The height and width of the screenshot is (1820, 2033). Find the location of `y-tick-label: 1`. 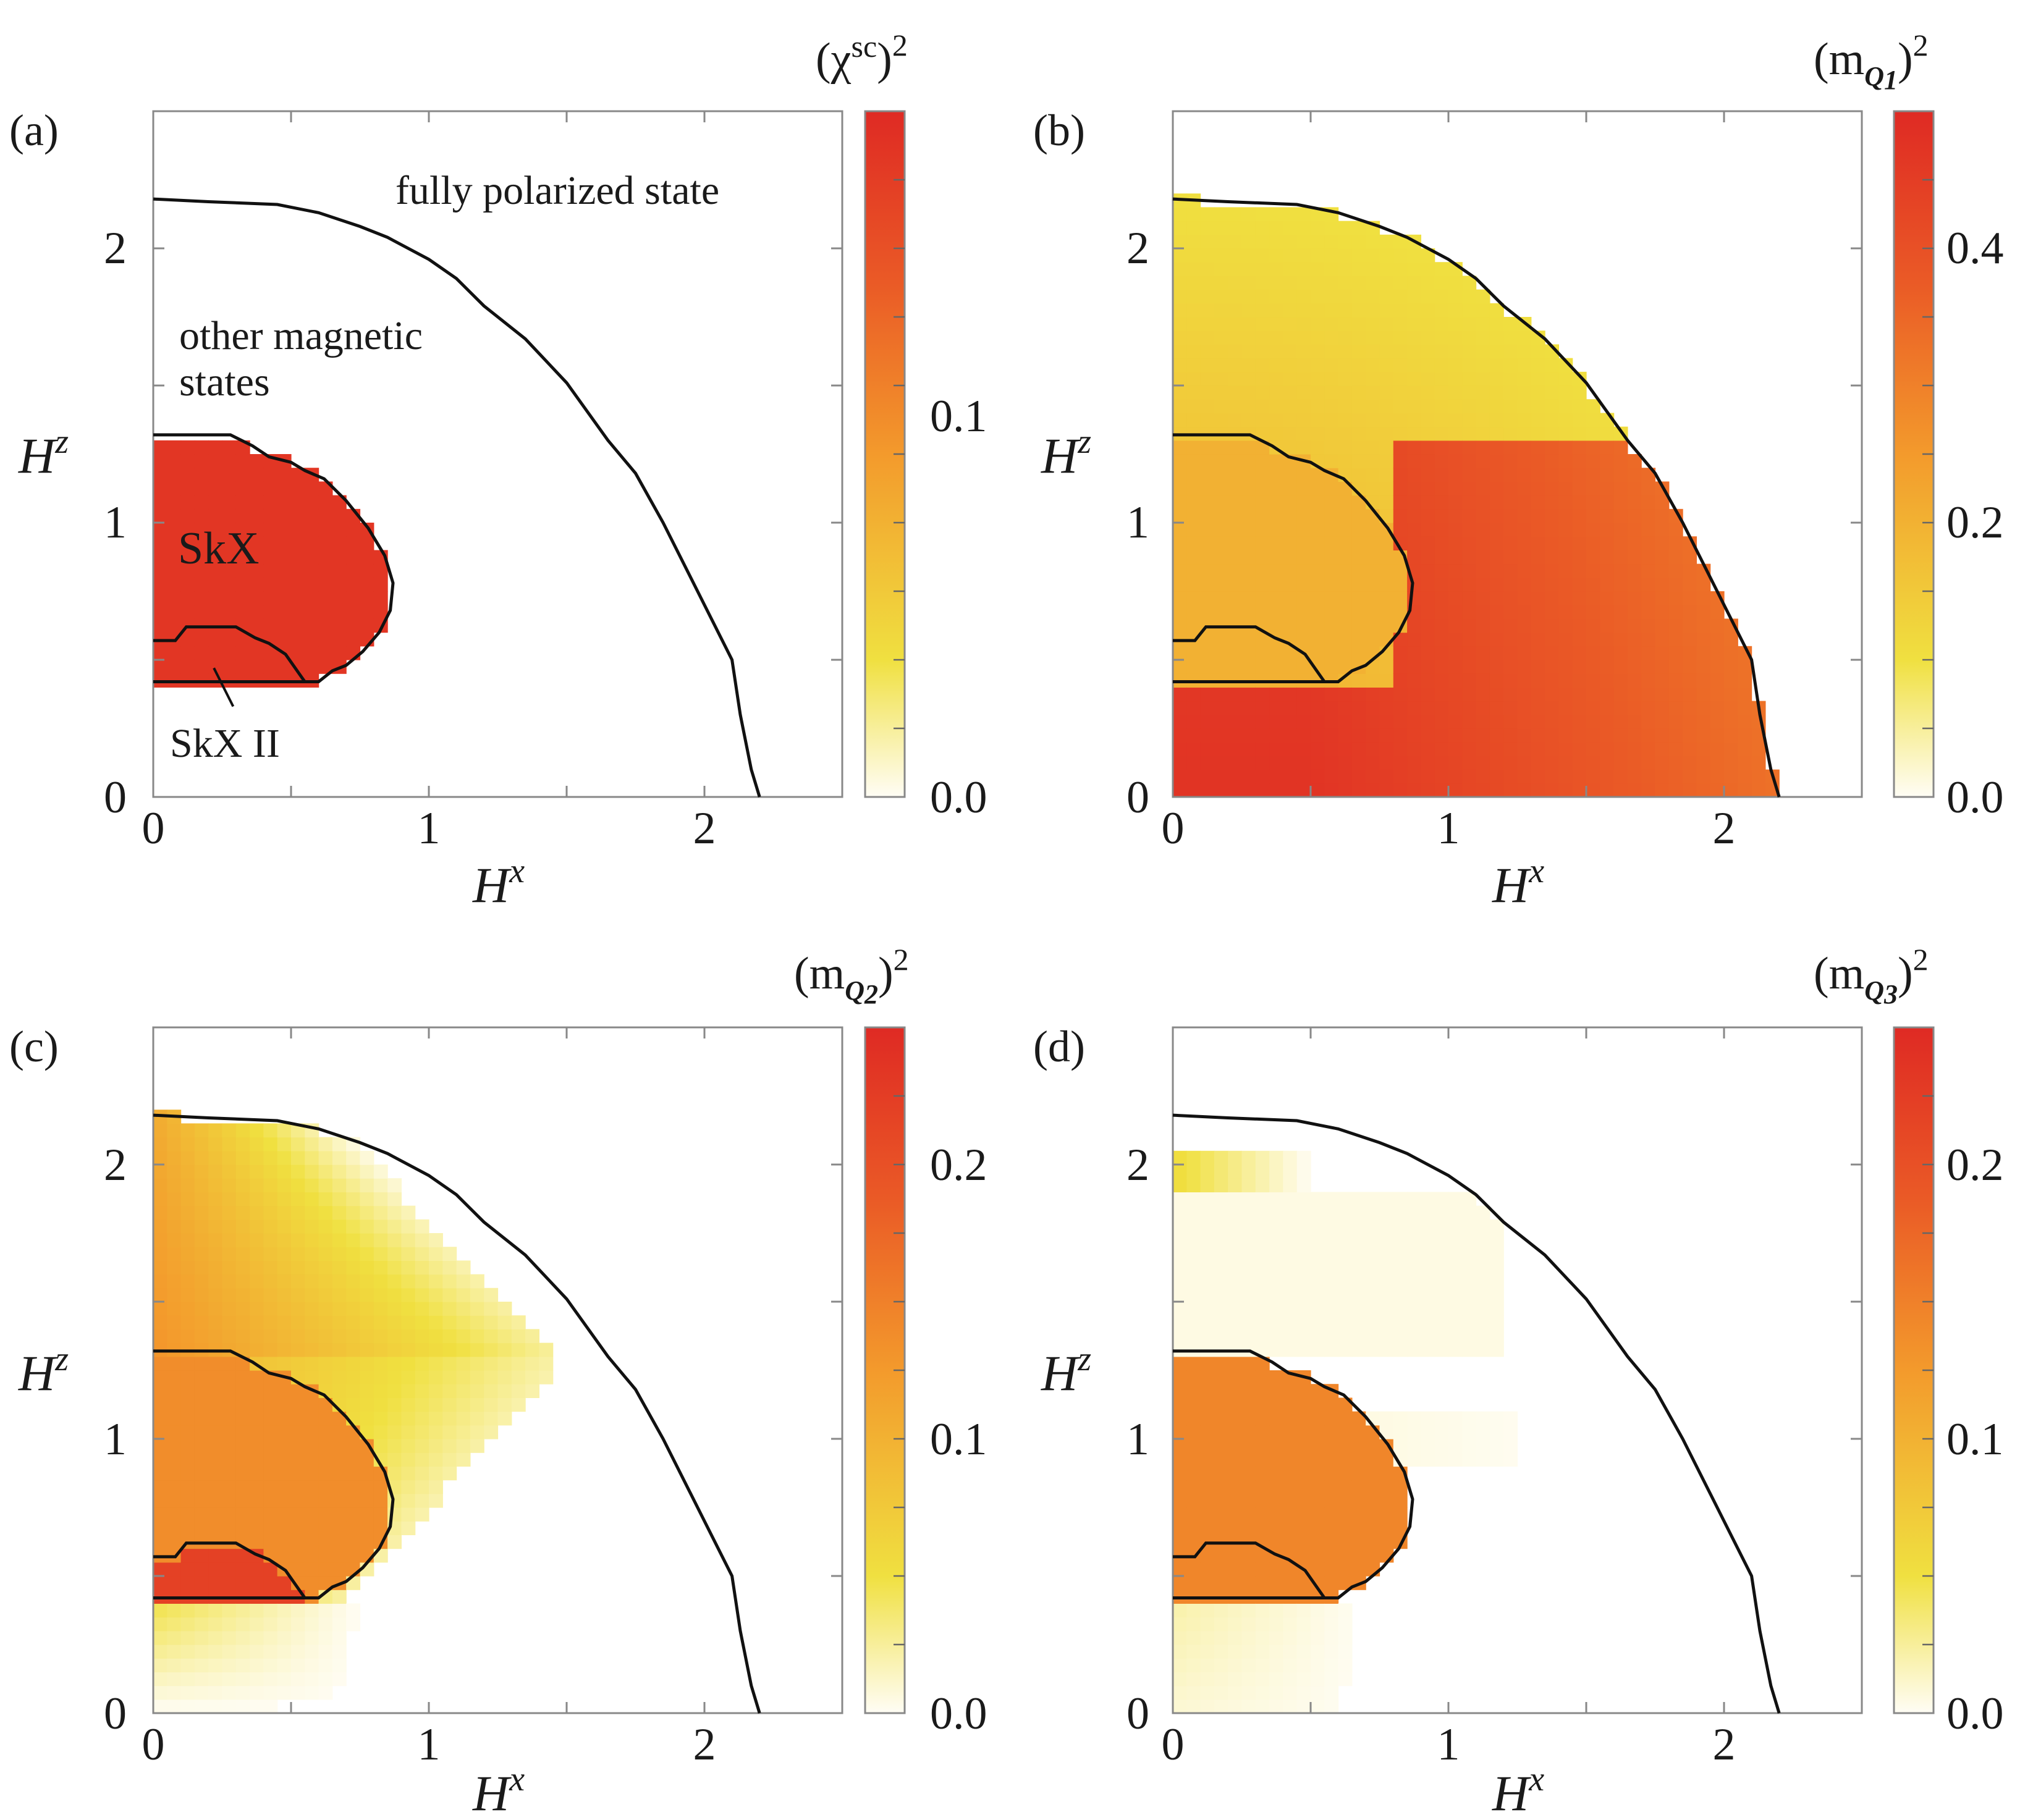

y-tick-label: 1 is located at coordinates (1137, 522).